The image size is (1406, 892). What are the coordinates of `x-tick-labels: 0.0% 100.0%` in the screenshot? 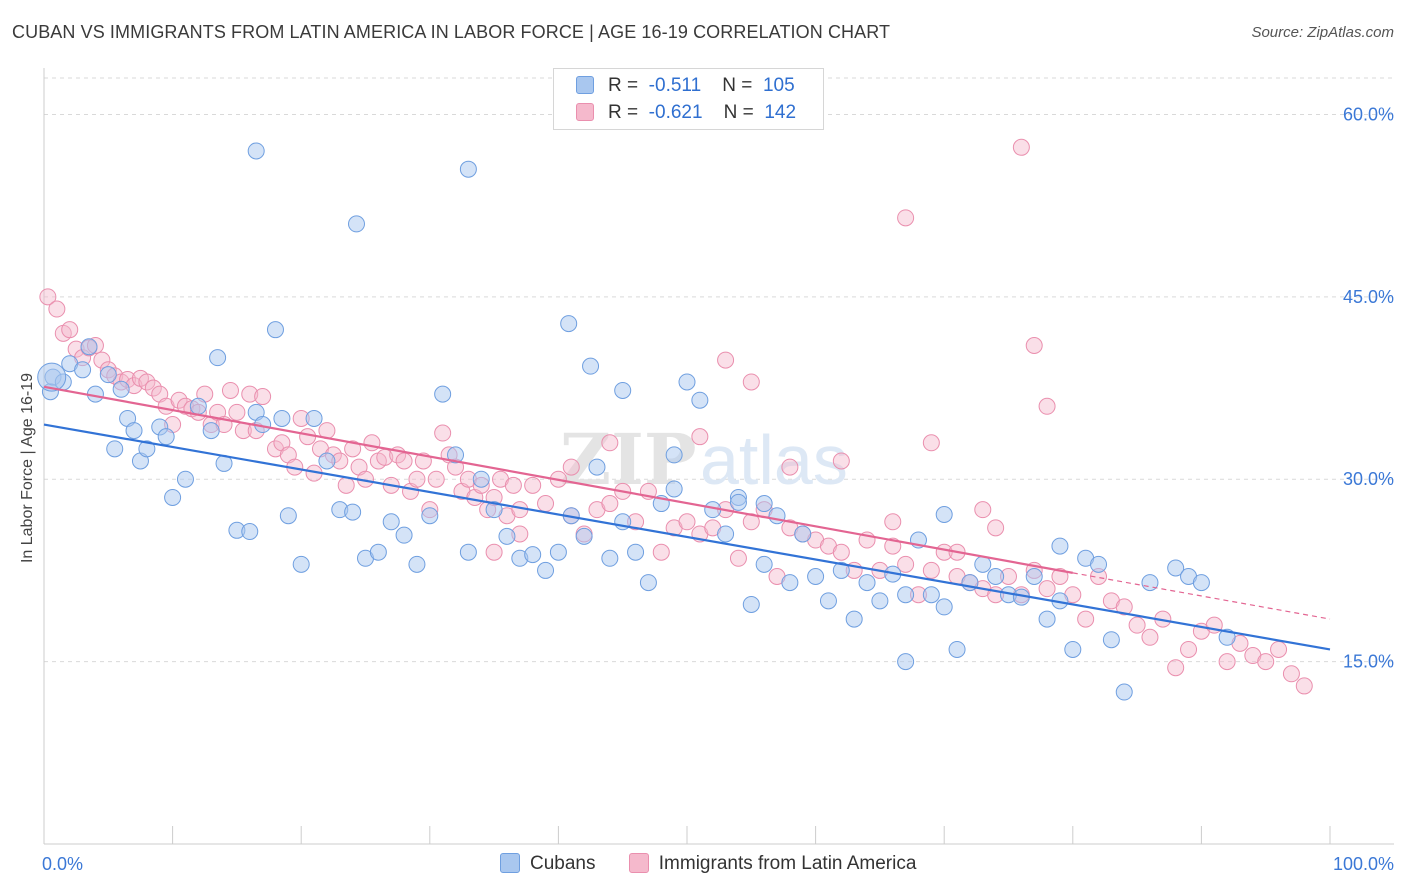 It's located at (718, 864).